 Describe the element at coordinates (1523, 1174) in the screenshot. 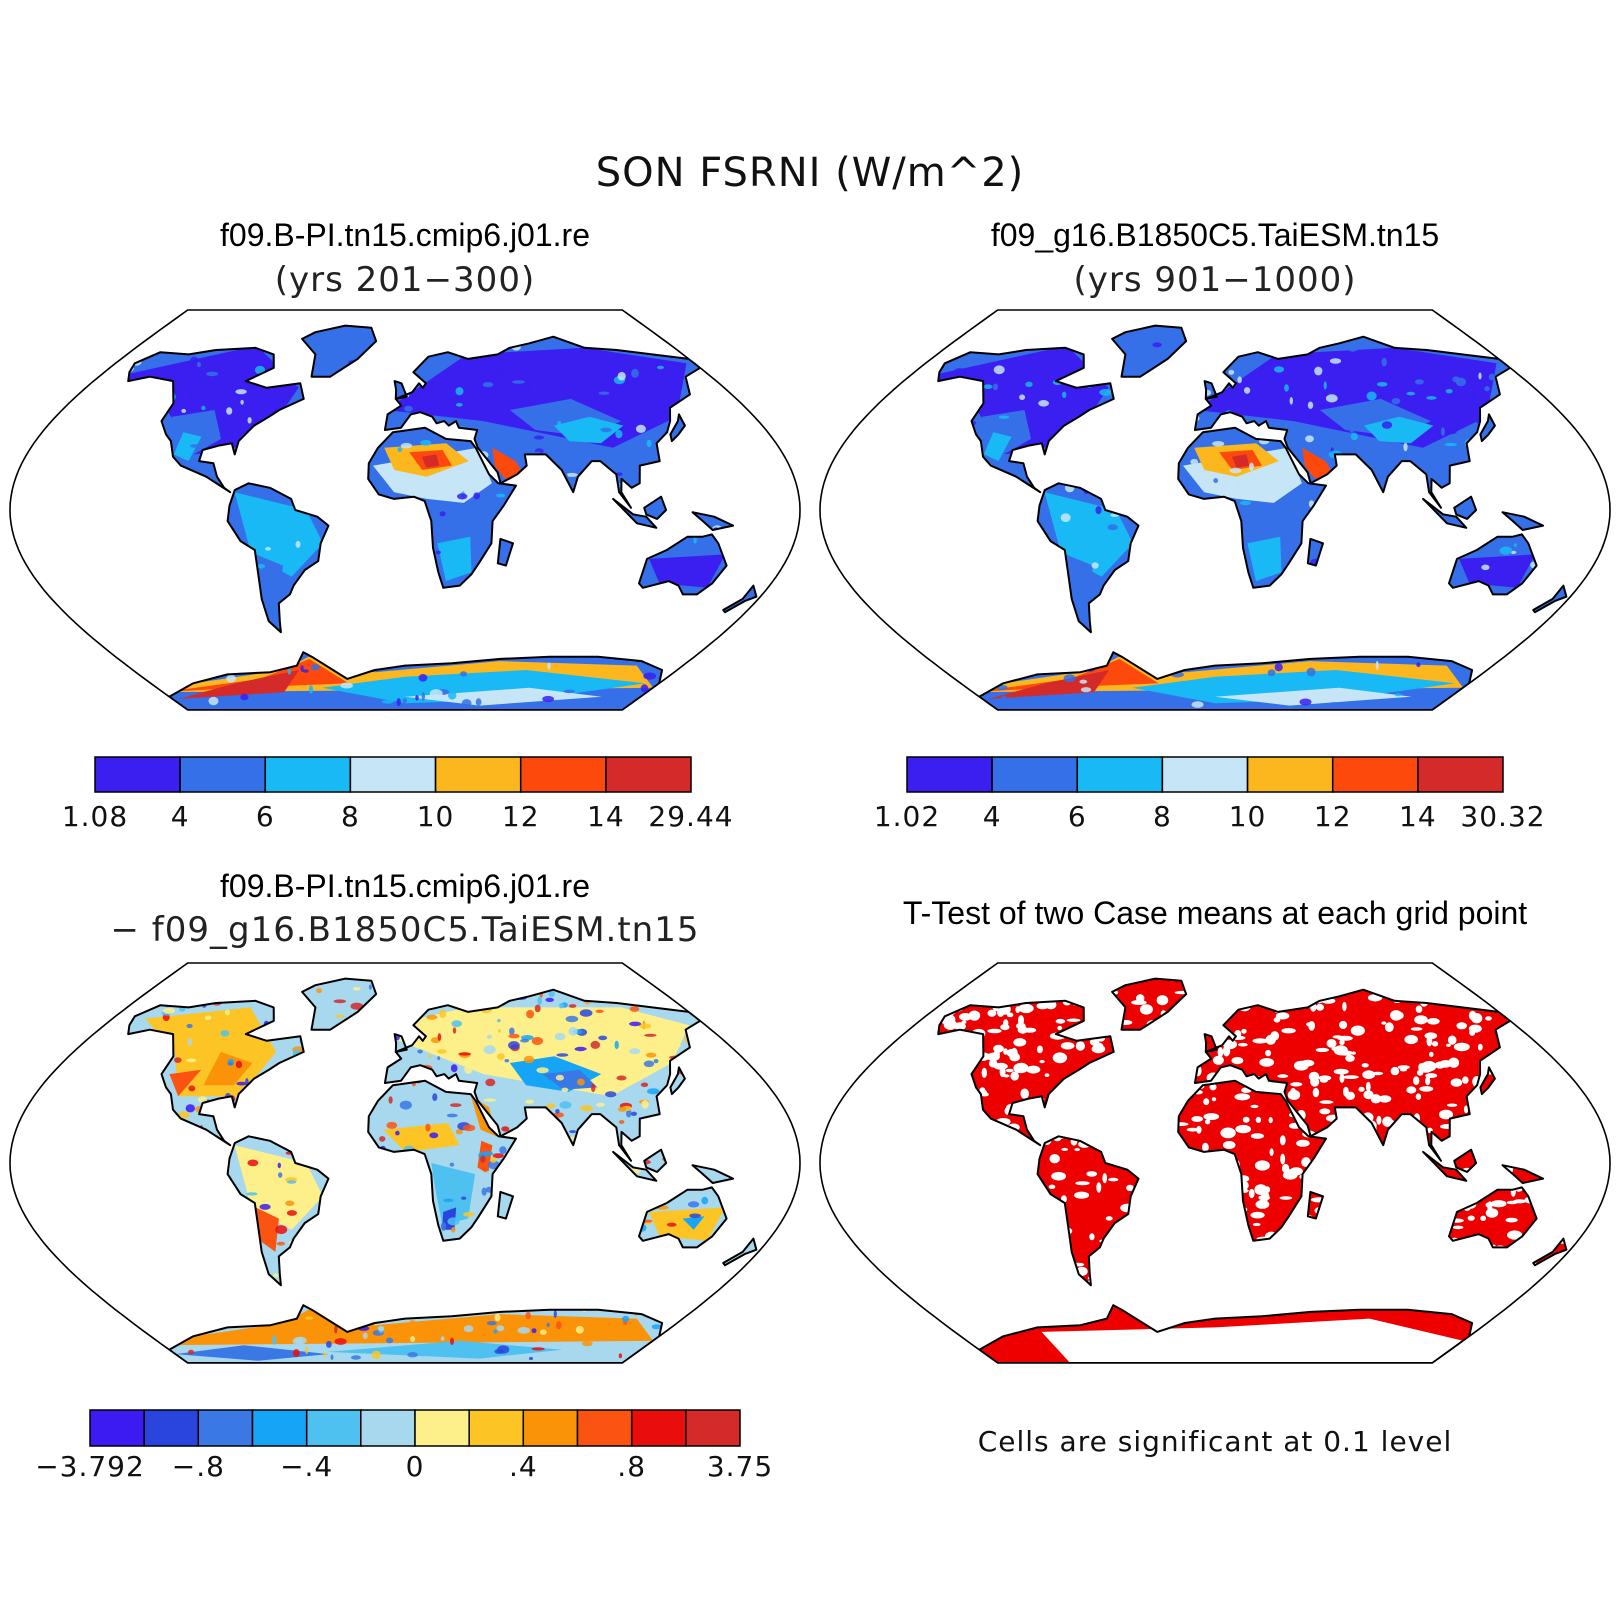

I see `coastline-newguinea` at that location.